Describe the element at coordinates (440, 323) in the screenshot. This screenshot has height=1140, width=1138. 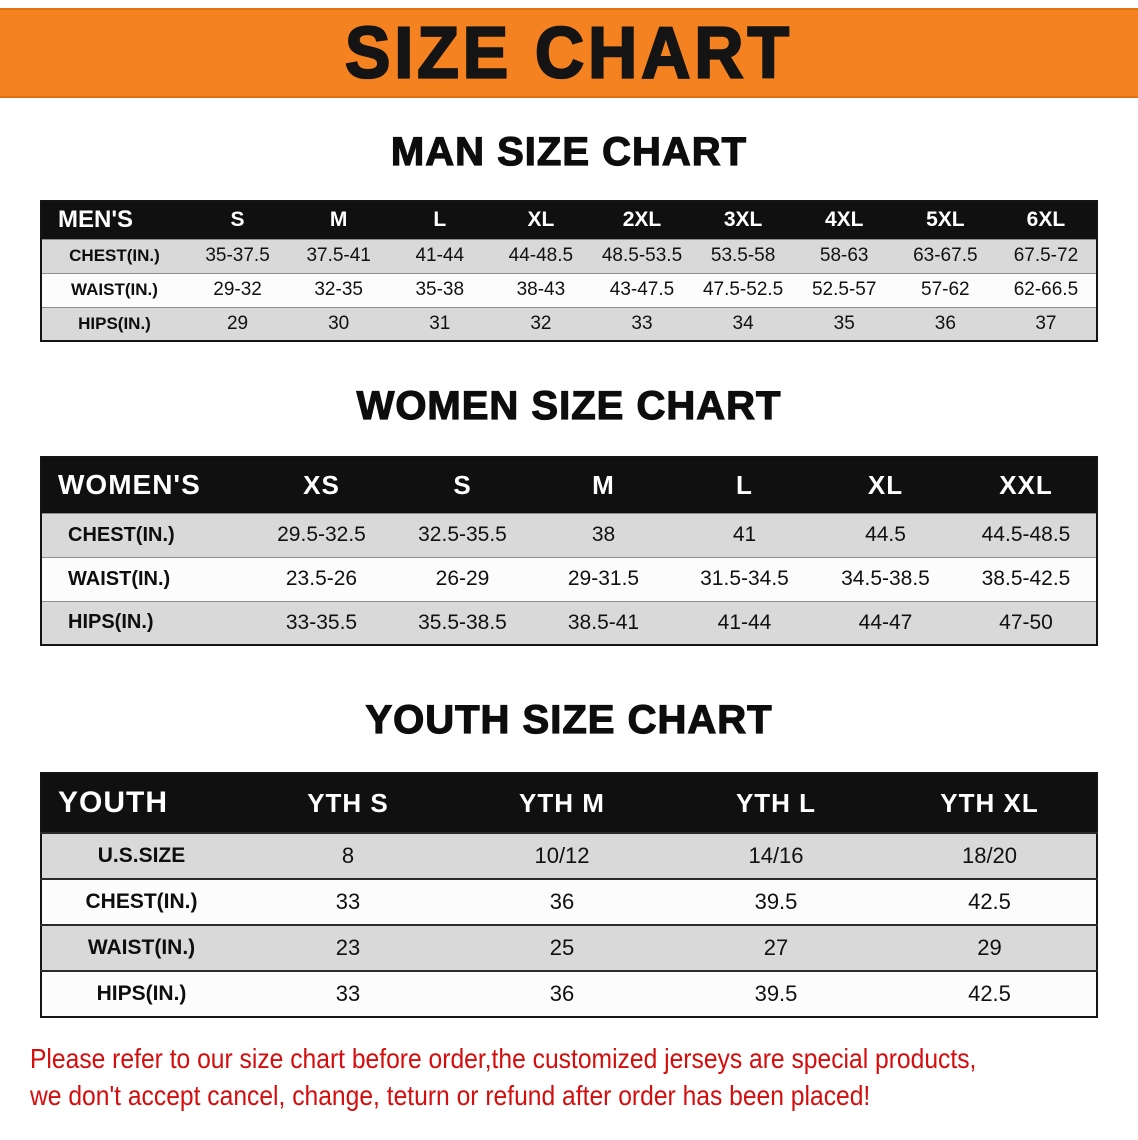
I see `size-value: 31` at that location.